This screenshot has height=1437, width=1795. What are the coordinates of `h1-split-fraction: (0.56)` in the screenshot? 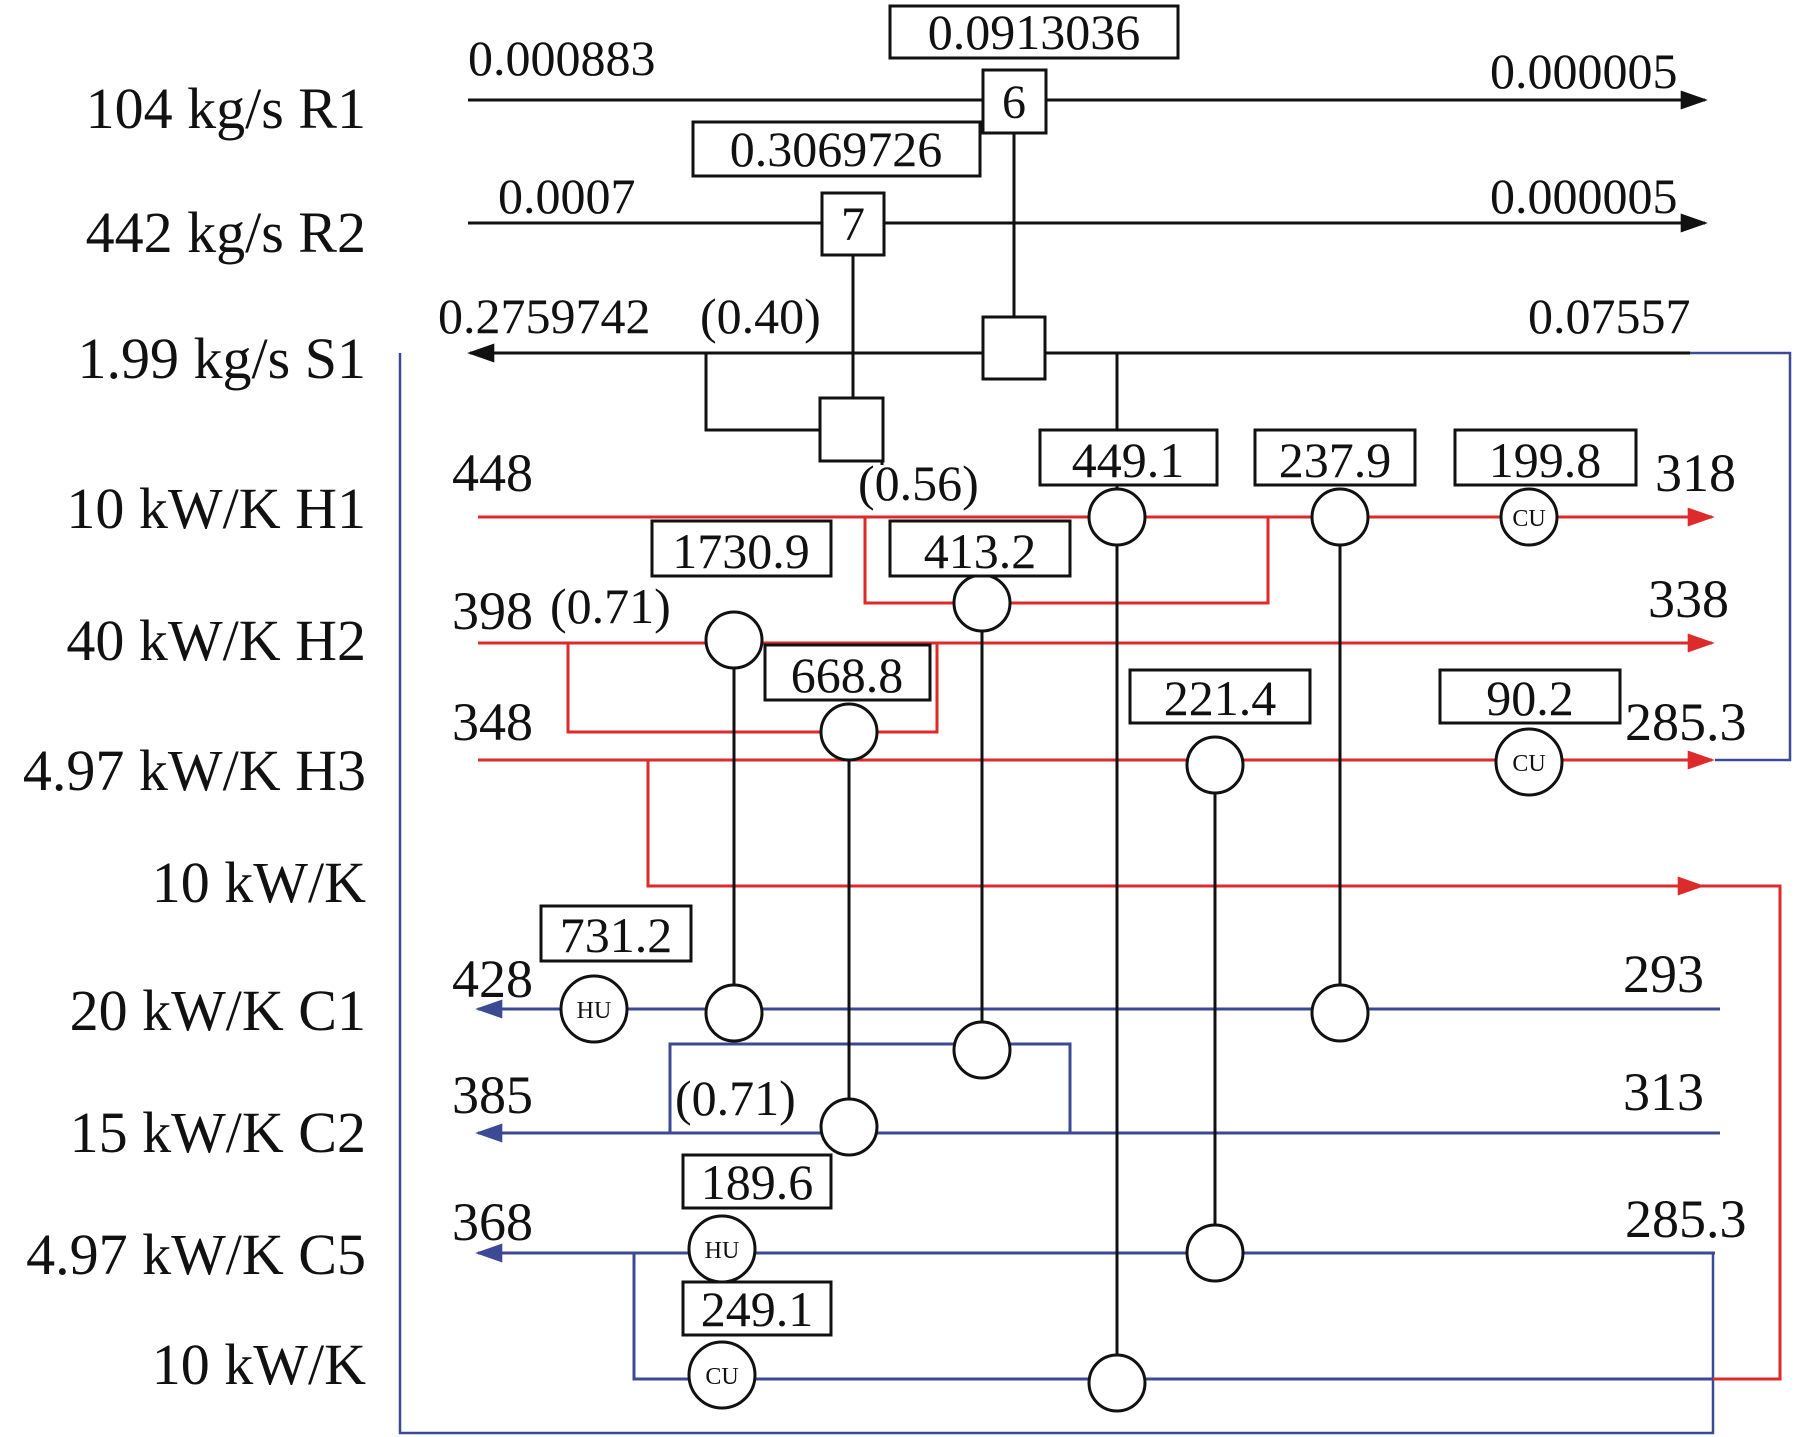 It's located at (918, 483).